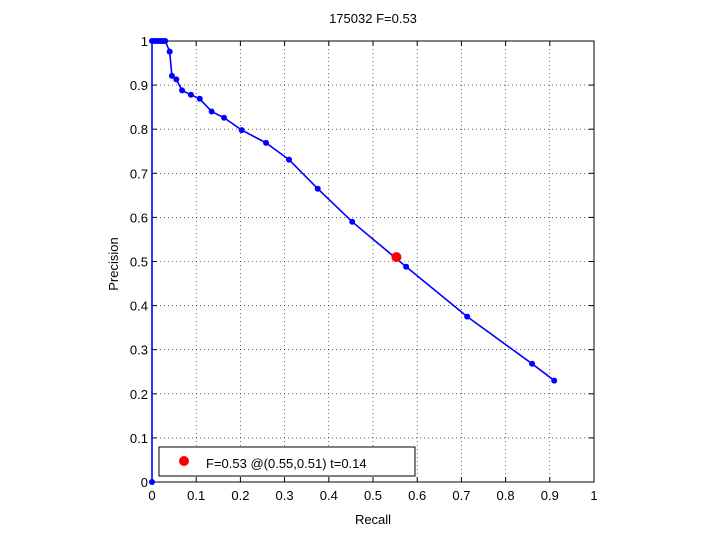 Image resolution: width=720 pixels, height=545 pixels. Describe the element at coordinates (139, 85) in the screenshot. I see `y-tick-label: 0.9` at that location.